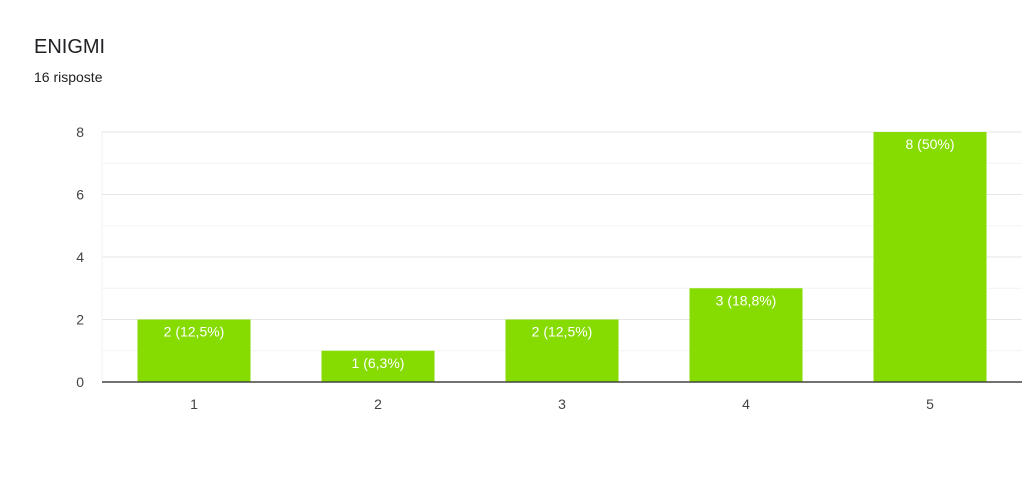 The width and height of the screenshot is (1022, 486). I want to click on bar-data-label: 3 (18,8%), so click(746, 300).